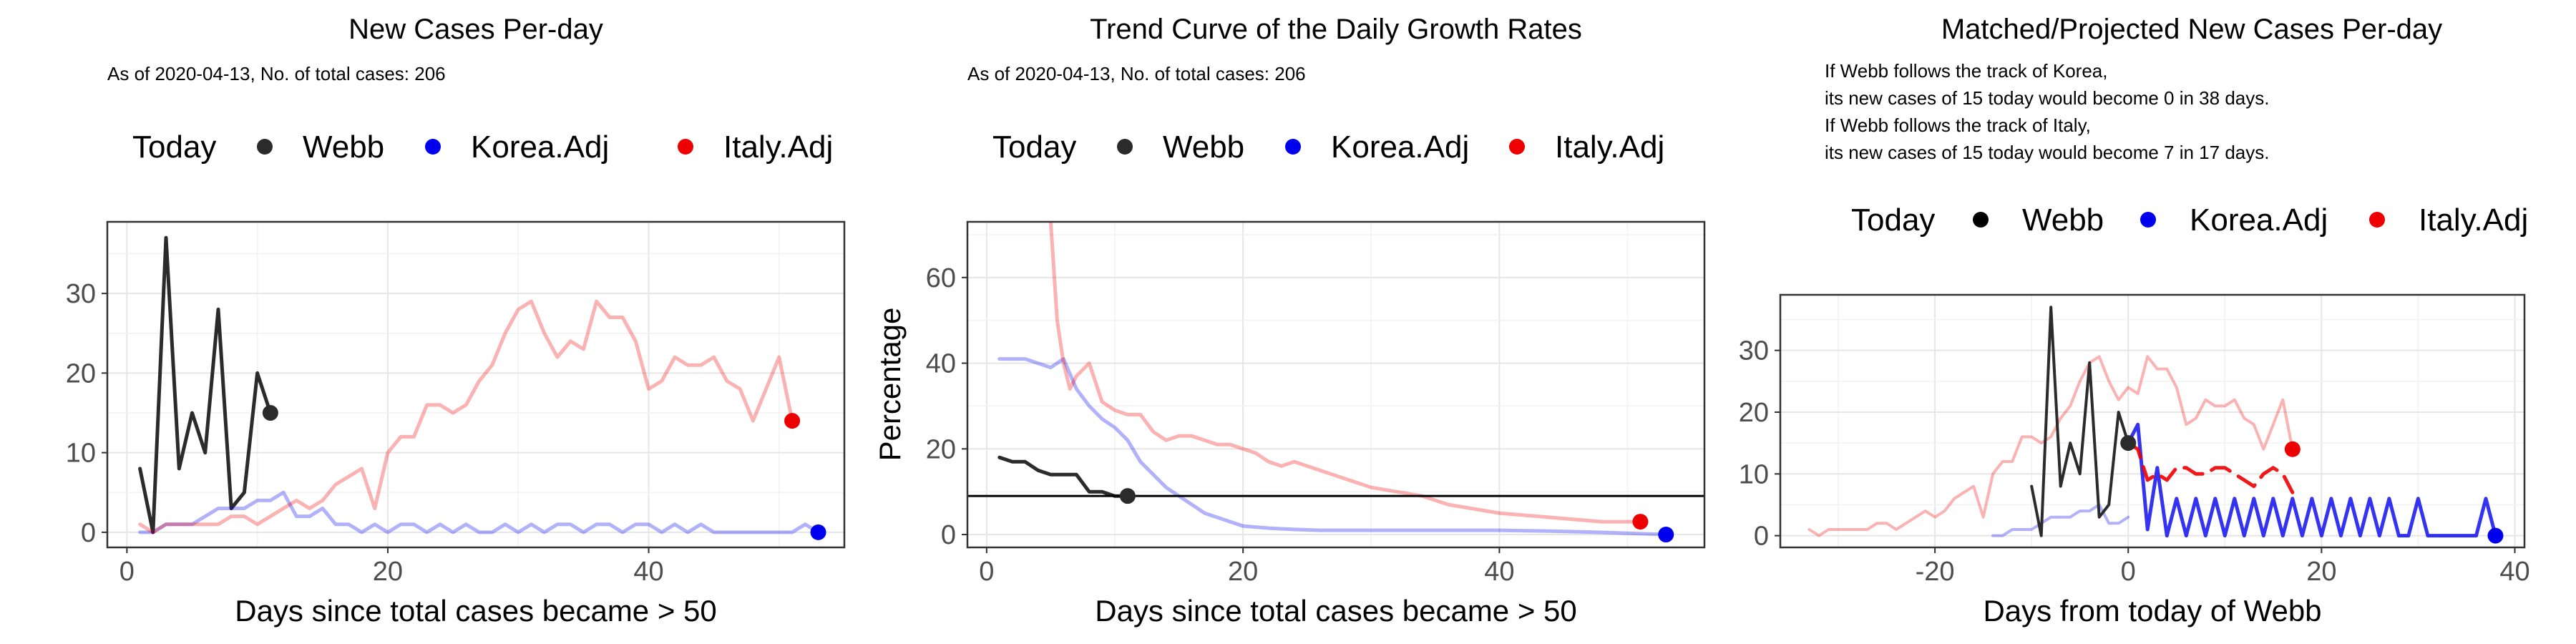  Describe the element at coordinates (2210, 467) in the screenshot. I see `series-line-italy-adj-projected` at that location.